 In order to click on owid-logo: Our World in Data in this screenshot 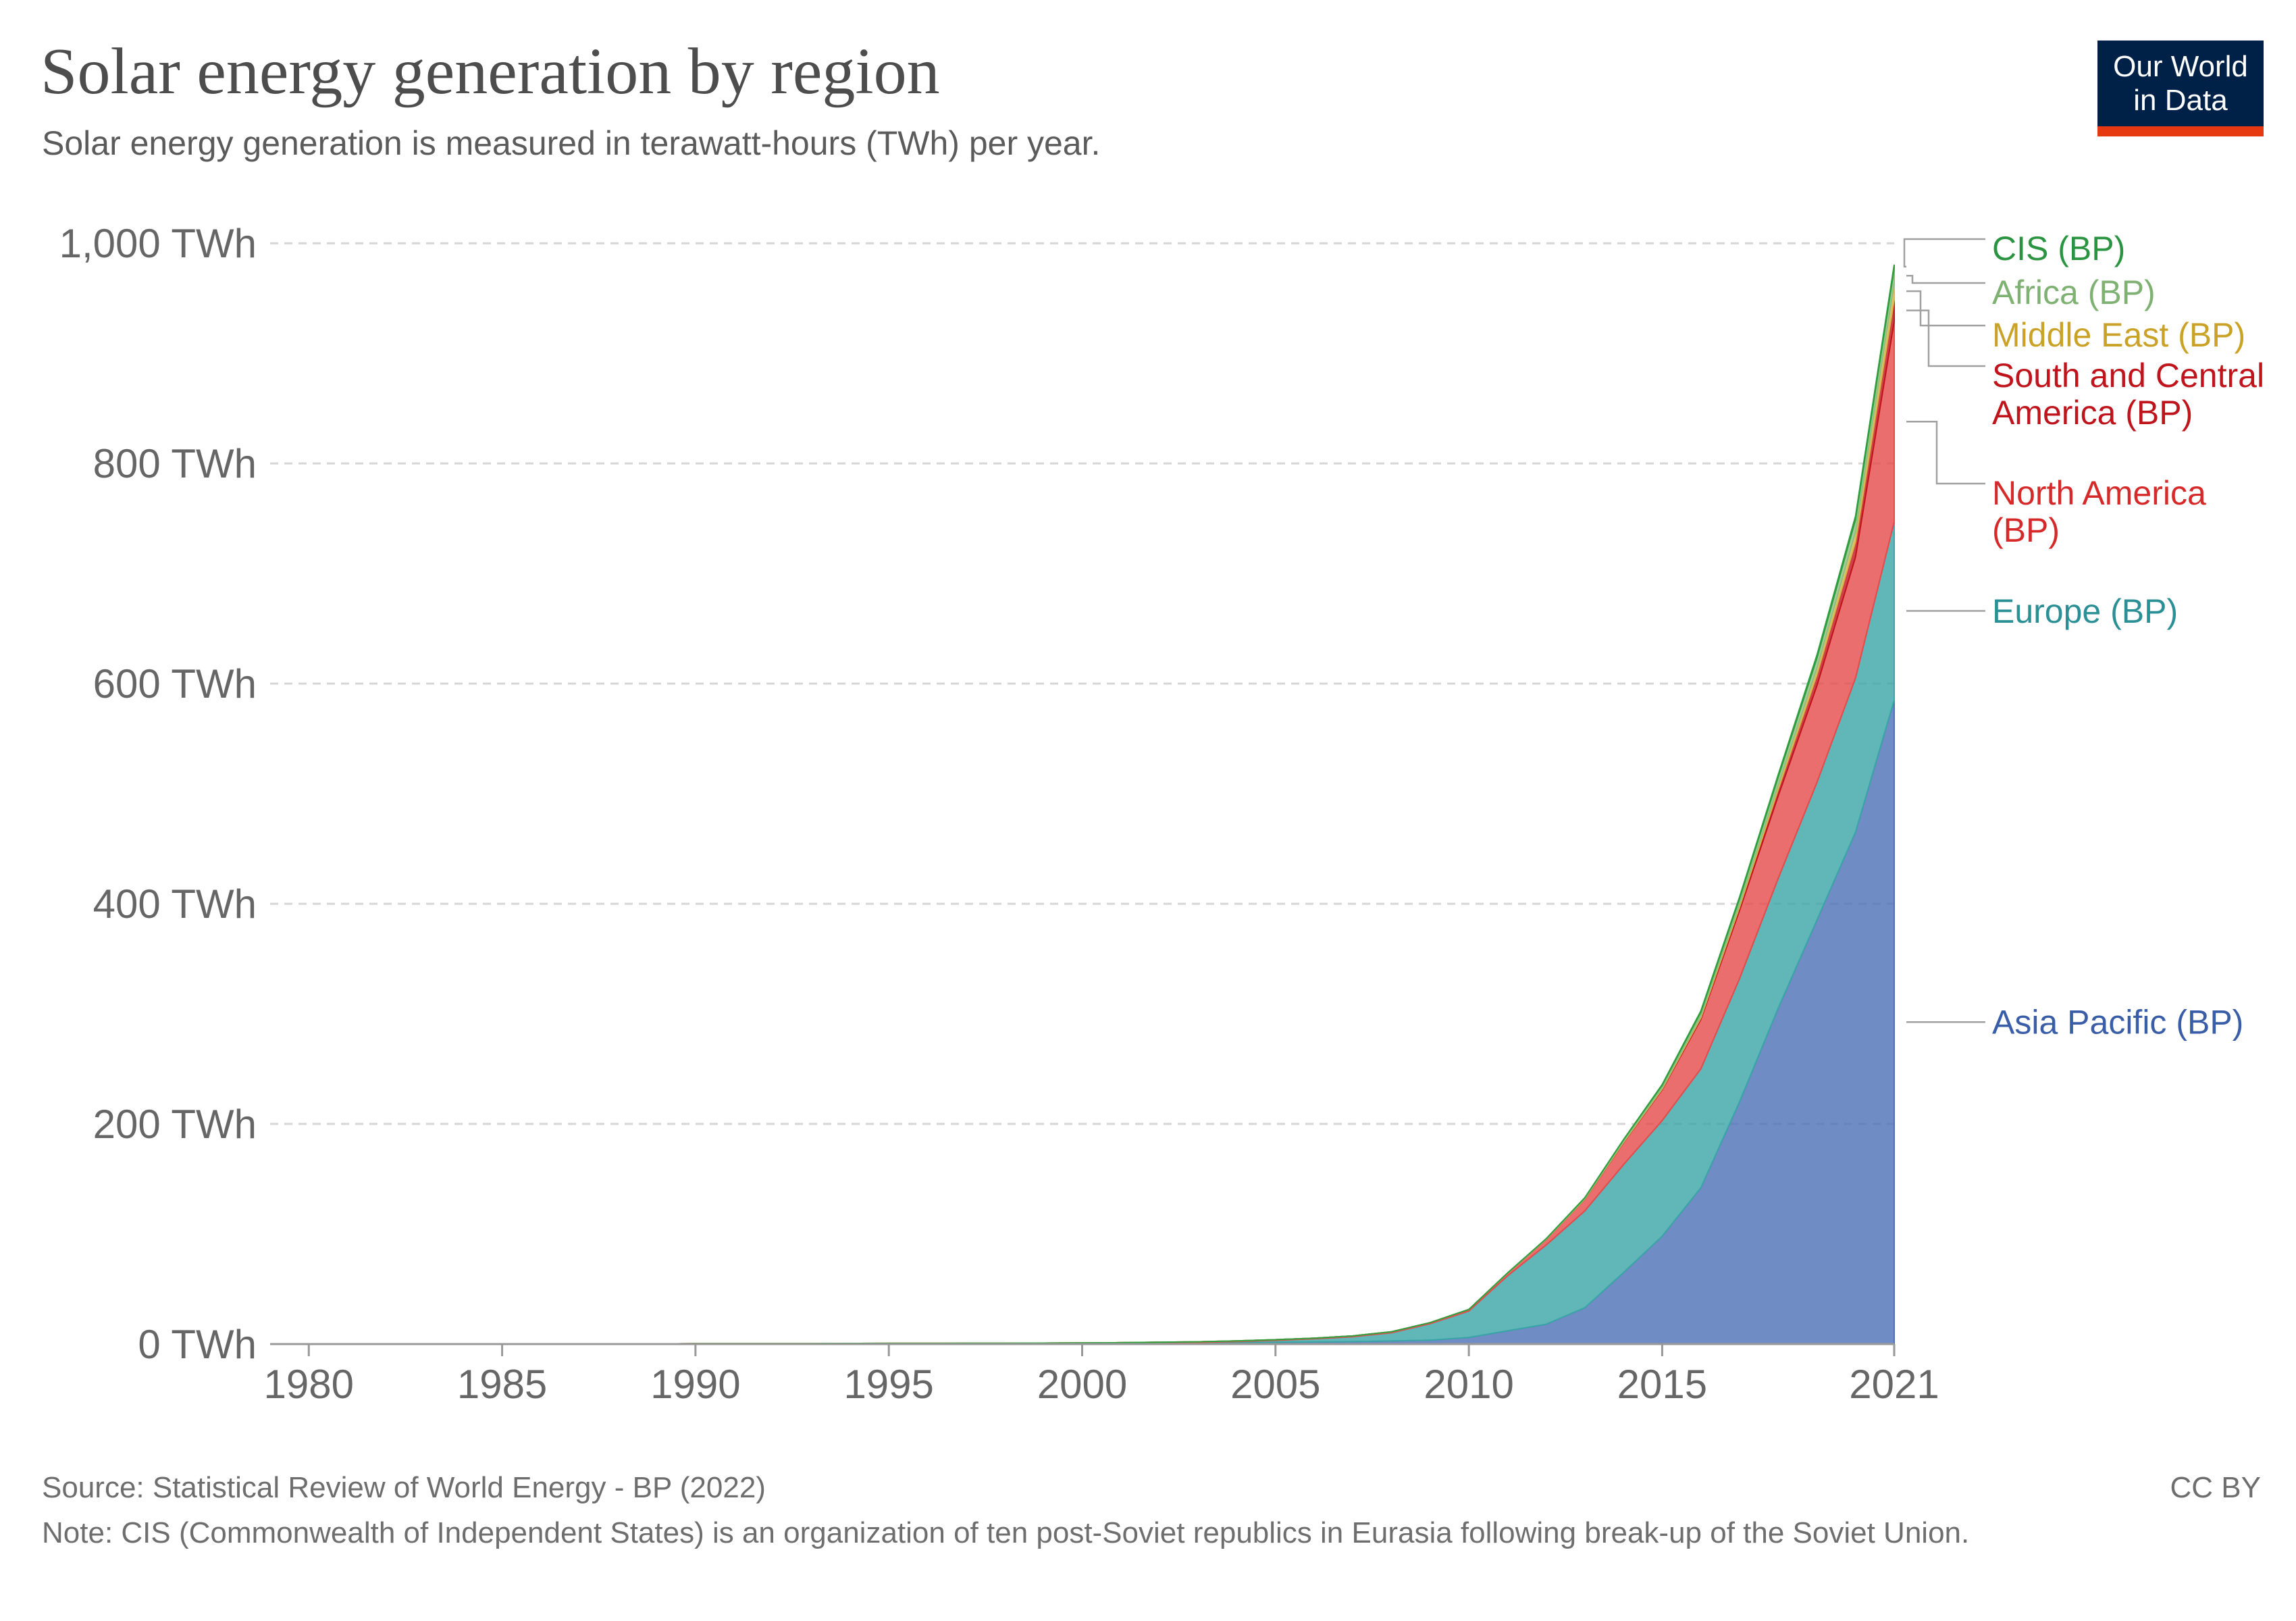, I will do `click(2180, 88)`.